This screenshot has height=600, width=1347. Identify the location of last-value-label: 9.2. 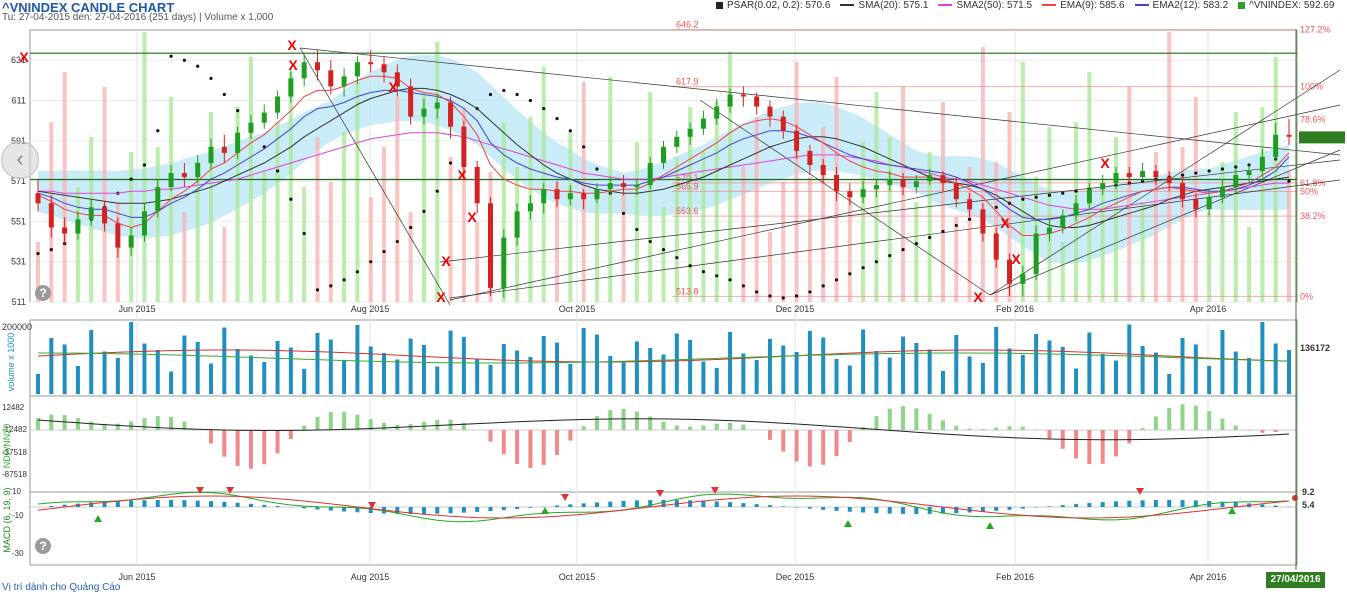
(1308, 492).